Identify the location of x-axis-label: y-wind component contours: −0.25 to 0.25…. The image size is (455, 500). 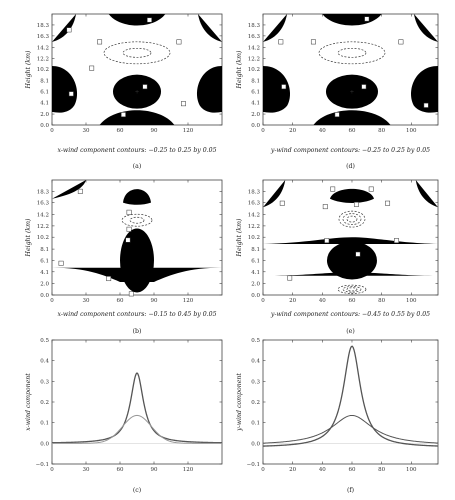
(350, 150).